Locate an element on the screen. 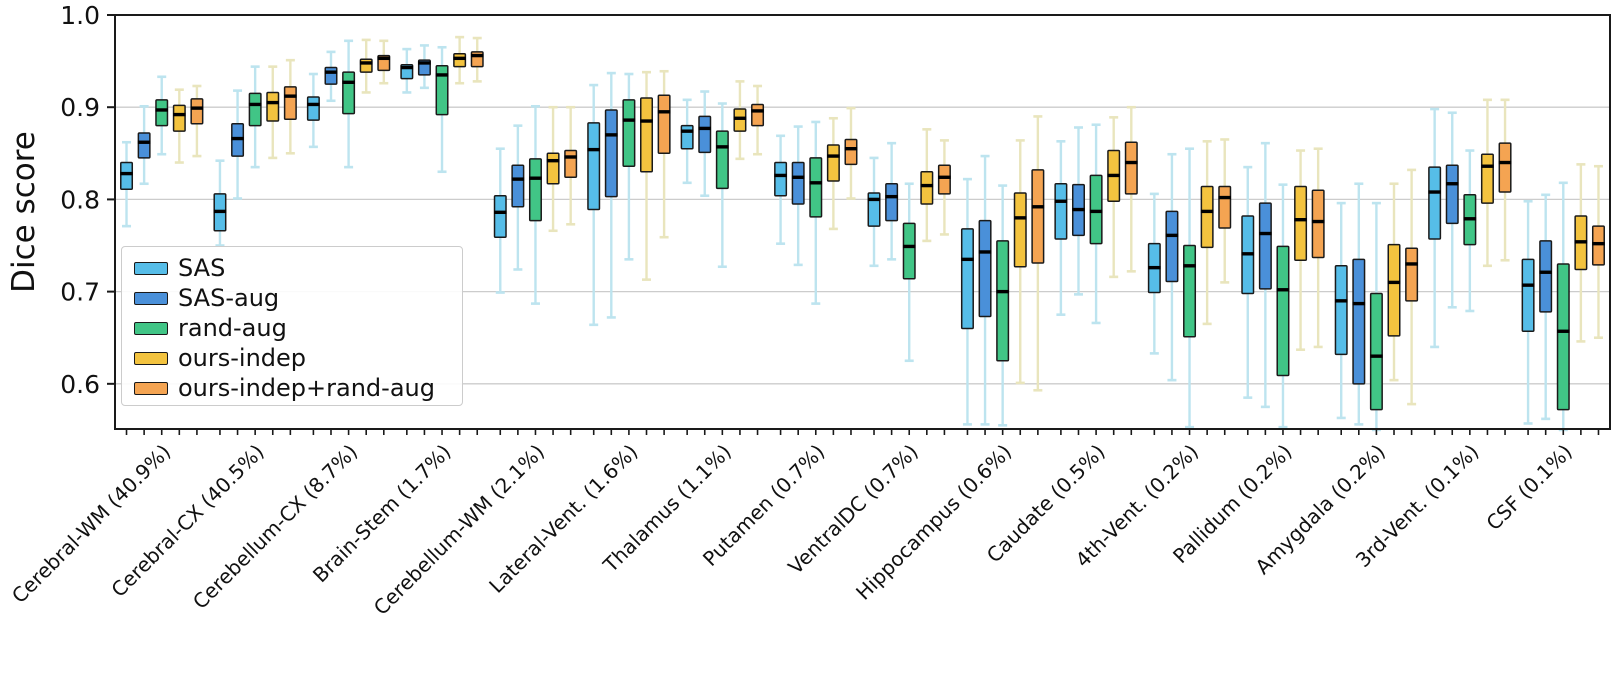  legend-label: ours-indep+rand-aug is located at coordinates (306, 388).